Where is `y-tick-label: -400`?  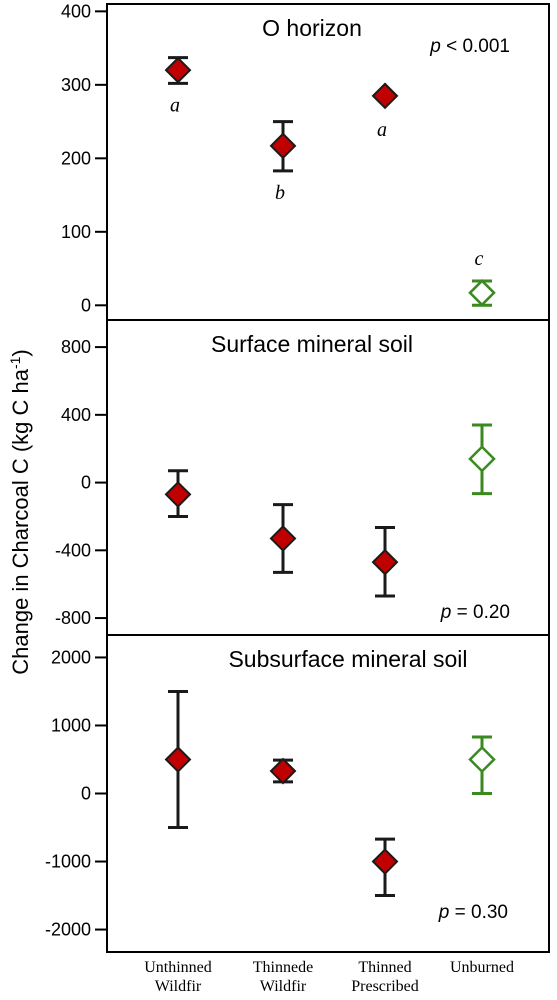 y-tick-label: -400 is located at coordinates (73, 550).